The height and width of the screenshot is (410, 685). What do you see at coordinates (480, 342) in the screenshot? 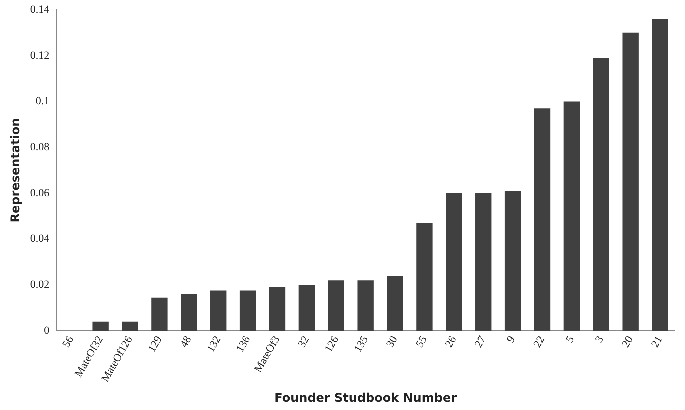
I see `x-tick-label: 27` at bounding box center [480, 342].